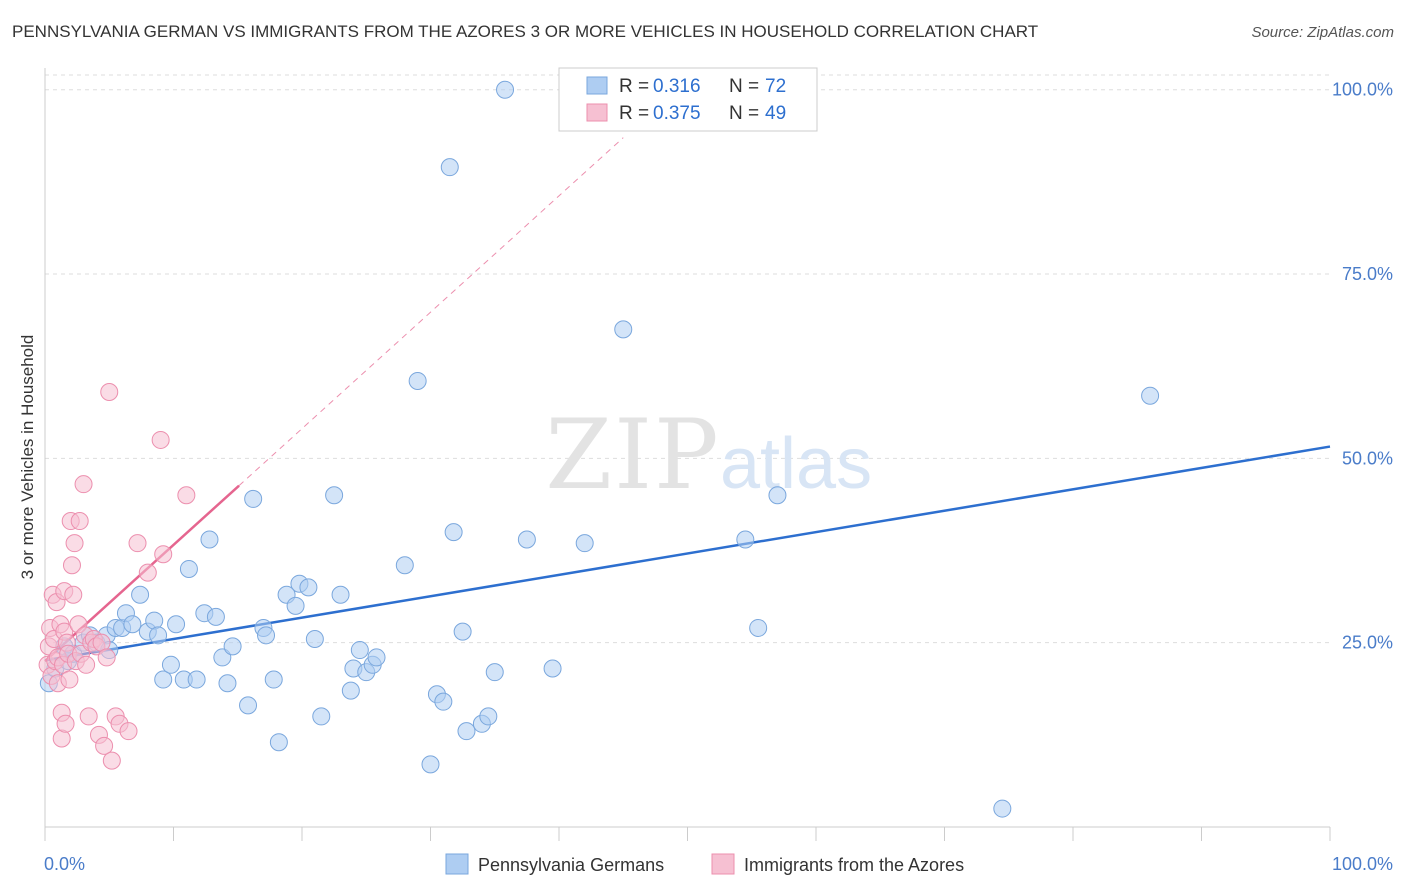 This screenshot has width=1406, height=892. What do you see at coordinates (1367, 458) in the screenshot?
I see `y-tick-label: 50.0%` at bounding box center [1367, 458].